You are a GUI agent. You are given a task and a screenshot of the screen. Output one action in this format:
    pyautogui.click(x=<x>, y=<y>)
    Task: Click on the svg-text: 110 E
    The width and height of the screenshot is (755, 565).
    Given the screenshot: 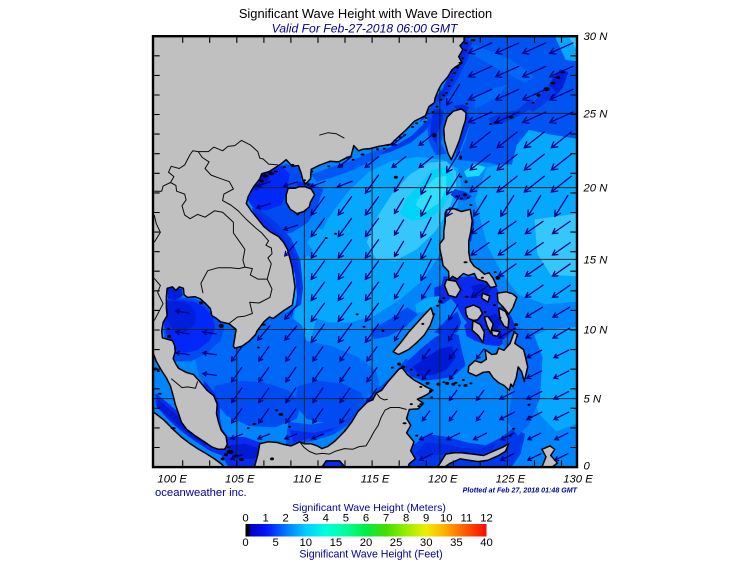 What is the action you would take?
    pyautogui.click(x=307, y=480)
    